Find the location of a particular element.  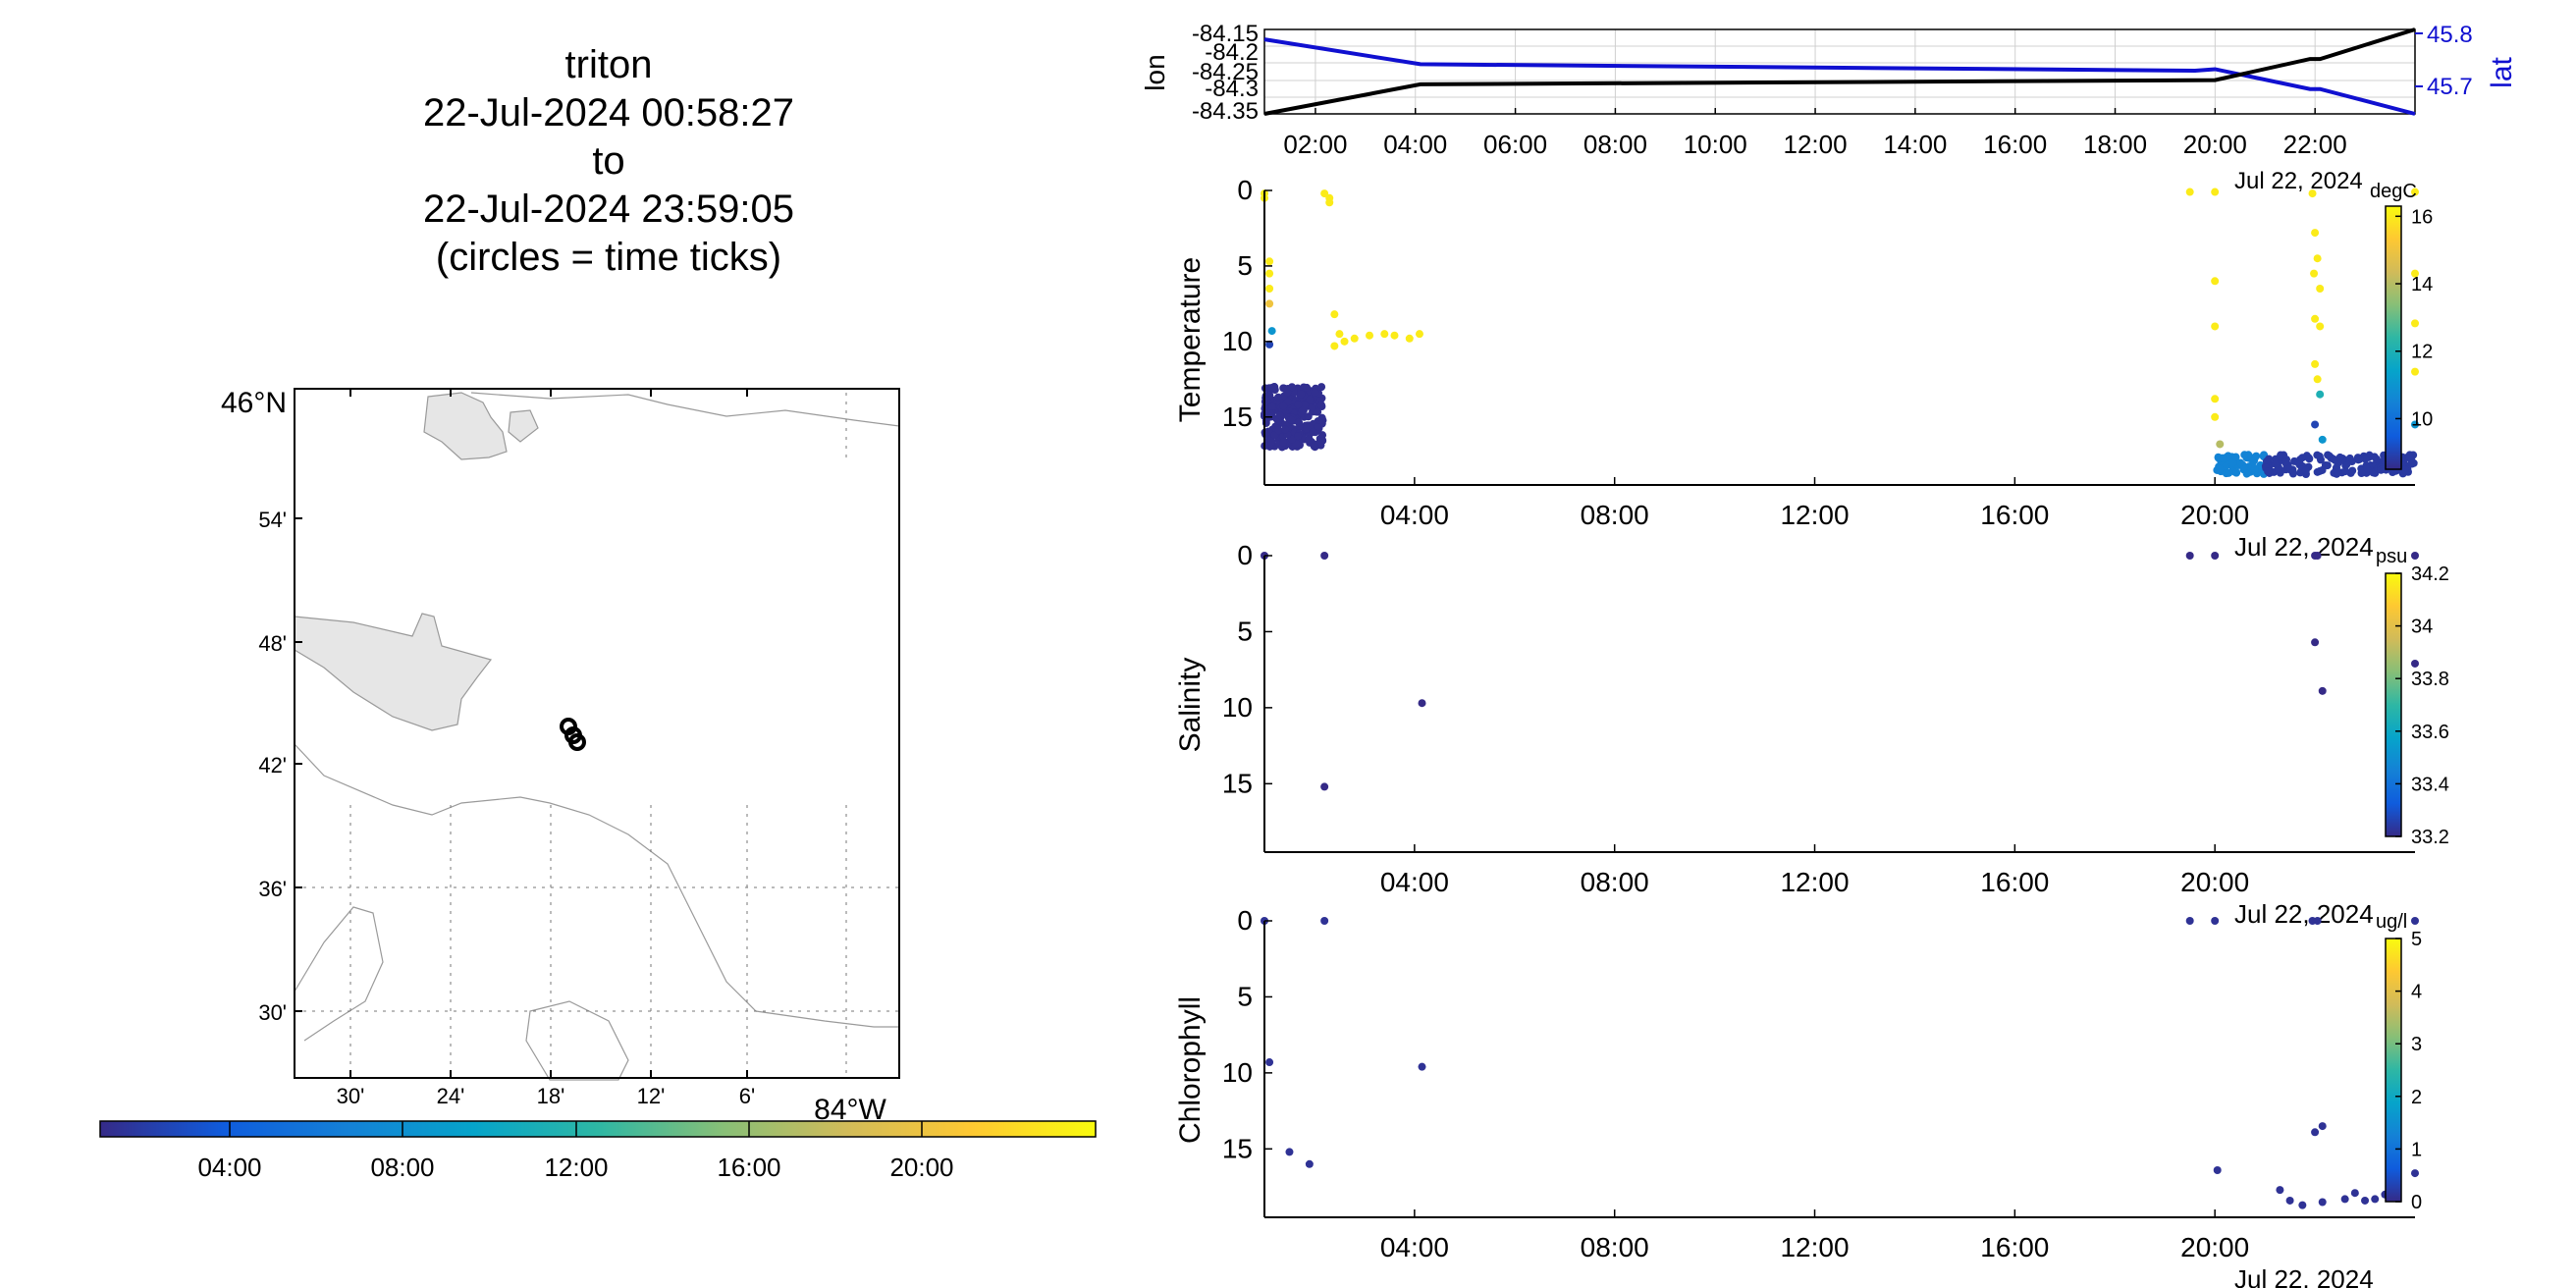

title-line-start: 22-Jul-2024 00:58:27 is located at coordinates (608, 112).